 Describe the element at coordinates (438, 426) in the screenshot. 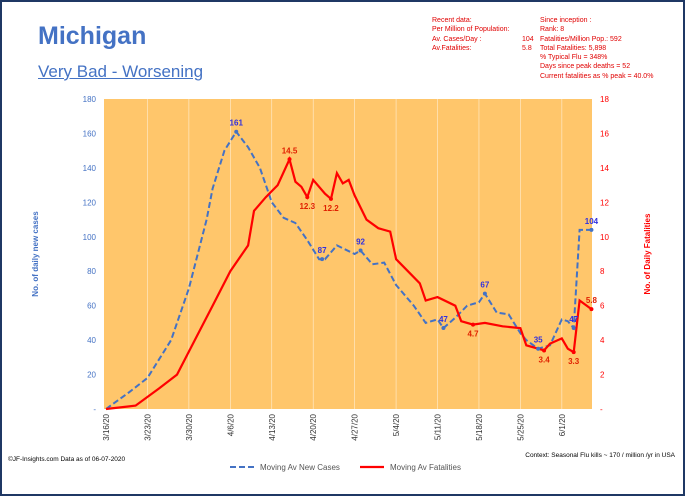

I see `x-tick-label: 5/11/20` at that location.